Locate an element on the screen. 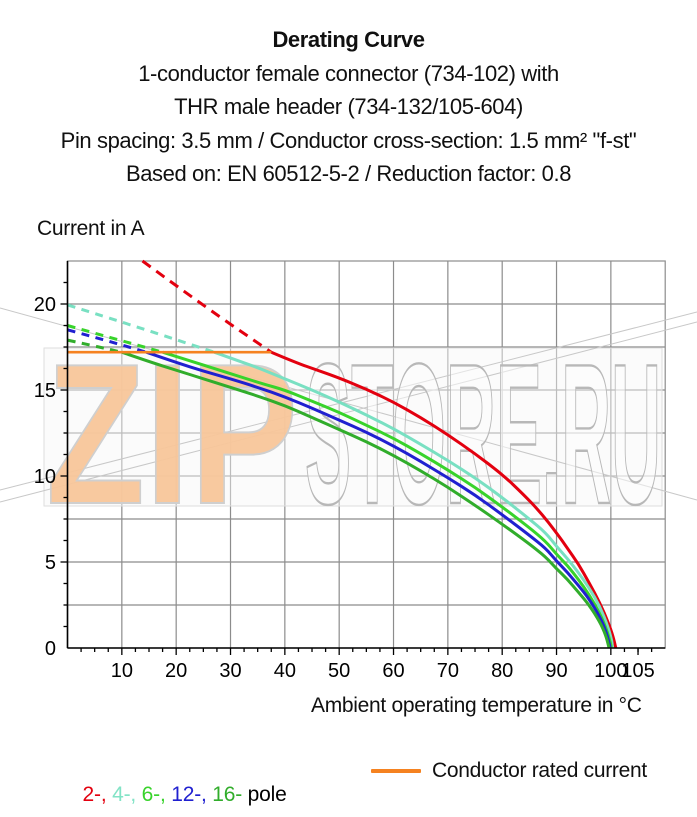 Image resolution: width=697 pixels, height=817 pixels. legend-pole-12-pole: 12-, is located at coordinates (189, 794).